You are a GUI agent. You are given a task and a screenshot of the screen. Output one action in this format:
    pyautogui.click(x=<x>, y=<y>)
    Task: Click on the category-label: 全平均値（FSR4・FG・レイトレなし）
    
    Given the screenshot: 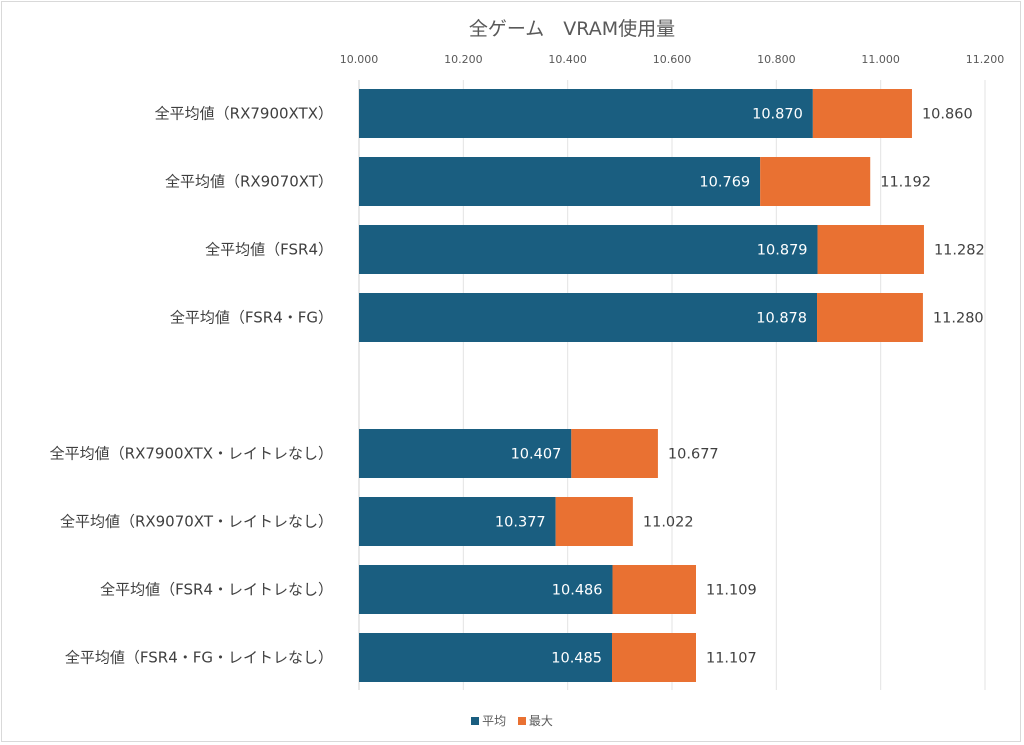 What is the action you would take?
    pyautogui.click(x=199, y=658)
    